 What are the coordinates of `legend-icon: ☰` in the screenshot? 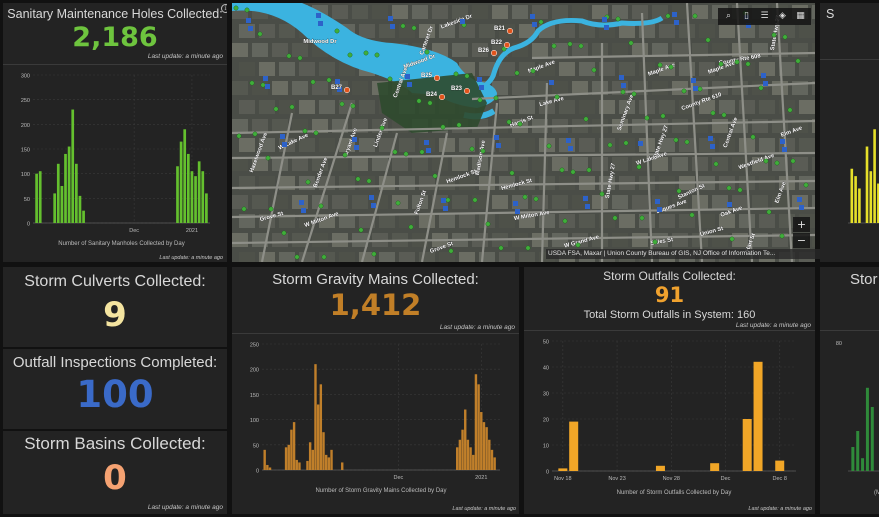 It's located at (764, 16).